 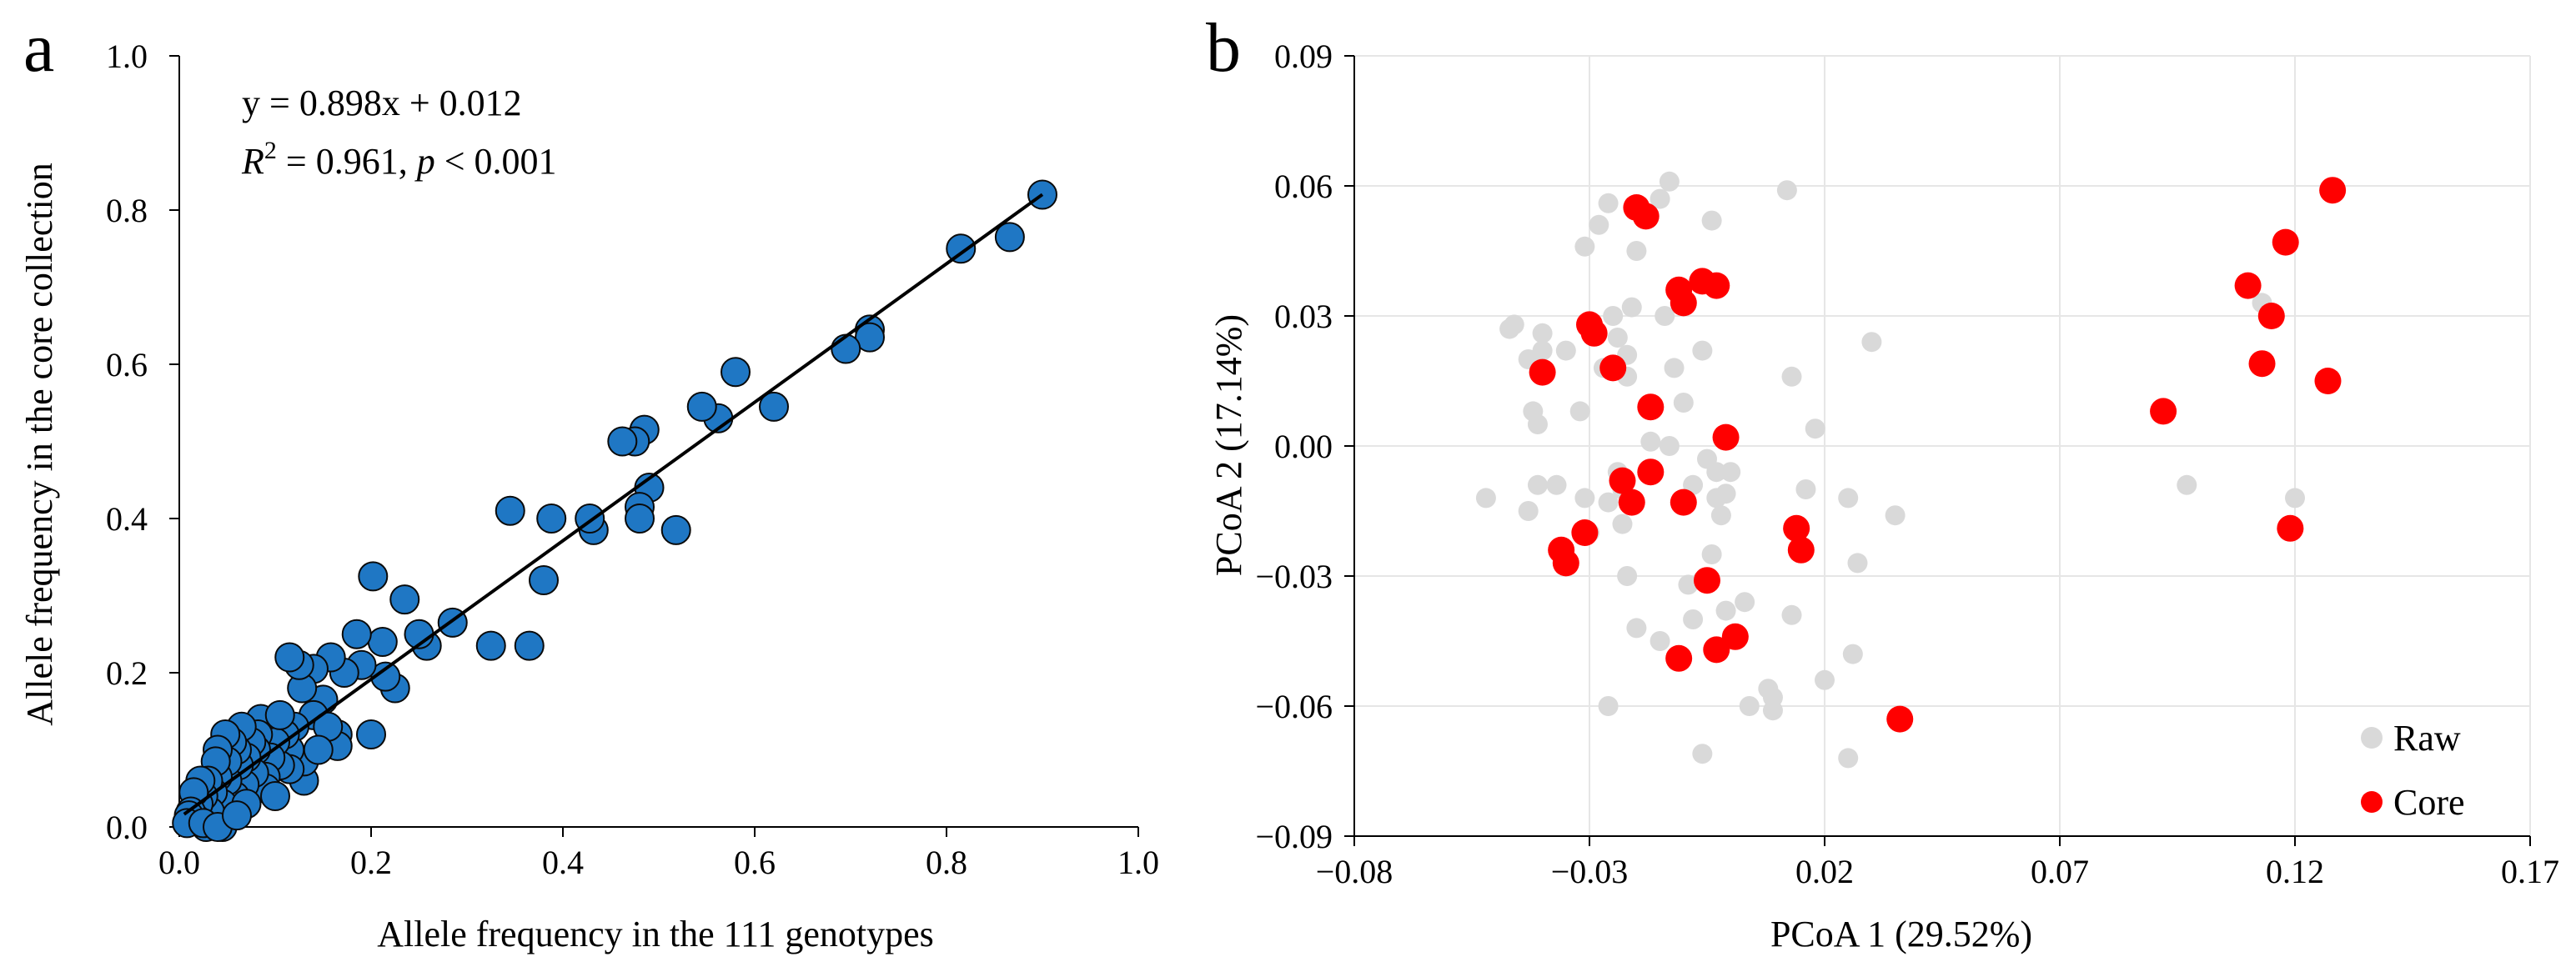 I want to click on x-tick-label: 0.4, so click(x=563, y=862).